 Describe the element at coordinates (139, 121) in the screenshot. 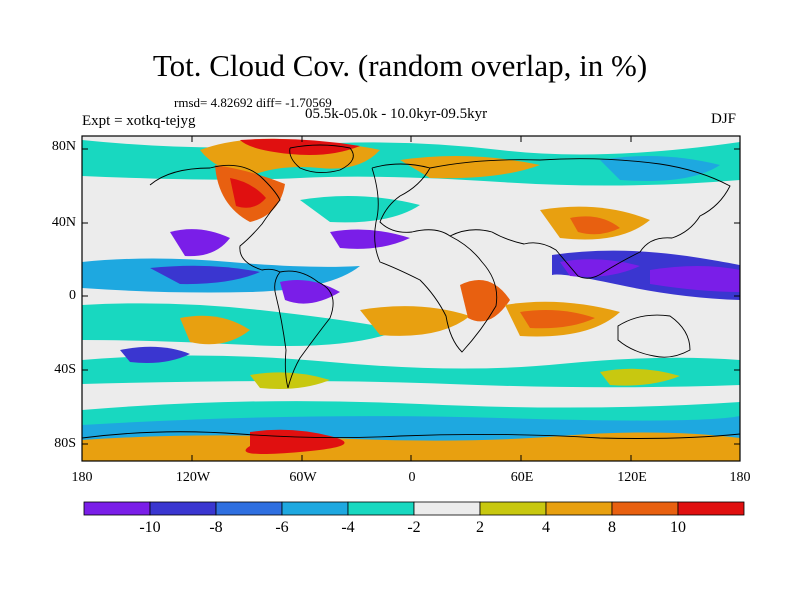

I see `experiment-label: Expt = xotkq-tejyg` at that location.